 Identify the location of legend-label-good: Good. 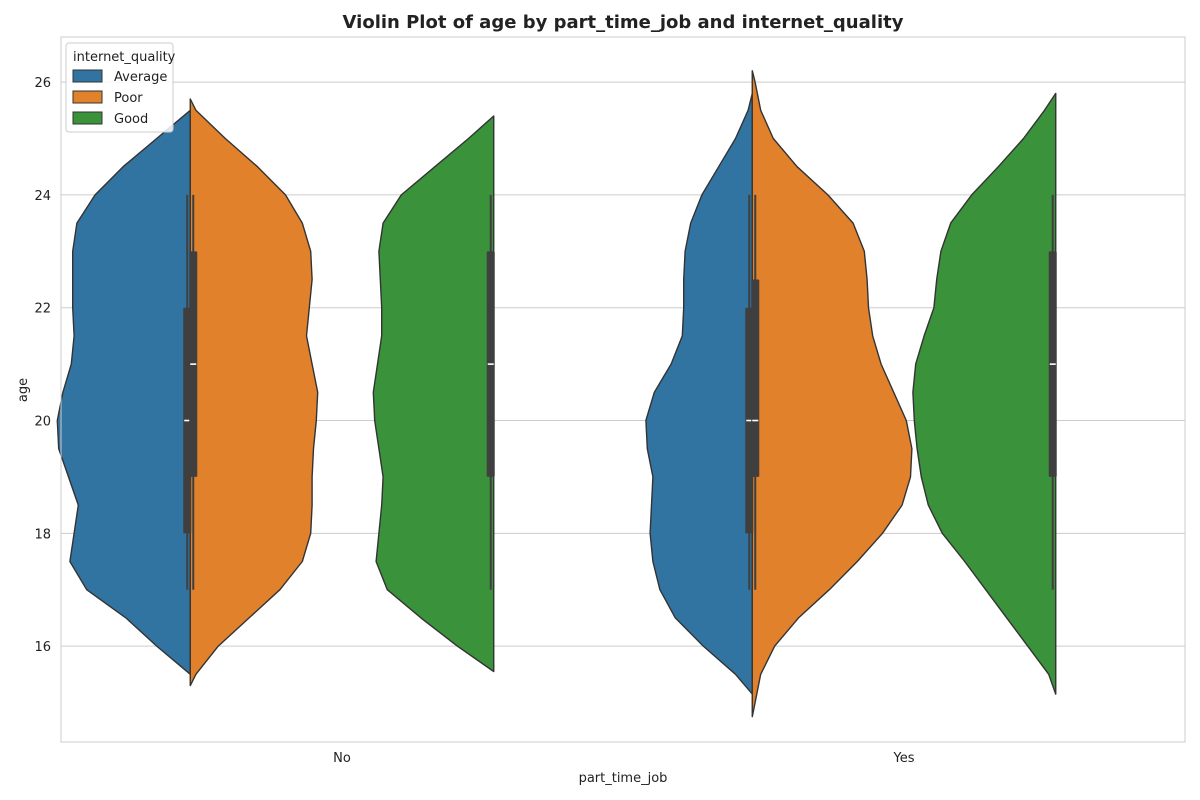
(131, 119).